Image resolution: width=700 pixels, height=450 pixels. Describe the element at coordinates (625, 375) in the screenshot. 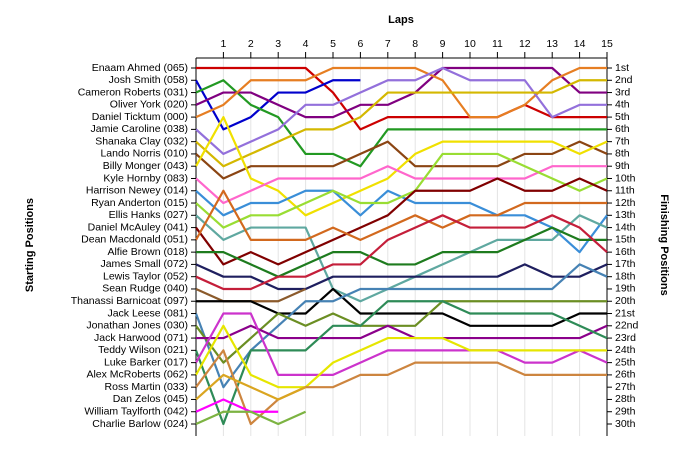

I see `y2-tick-label: 26th` at that location.